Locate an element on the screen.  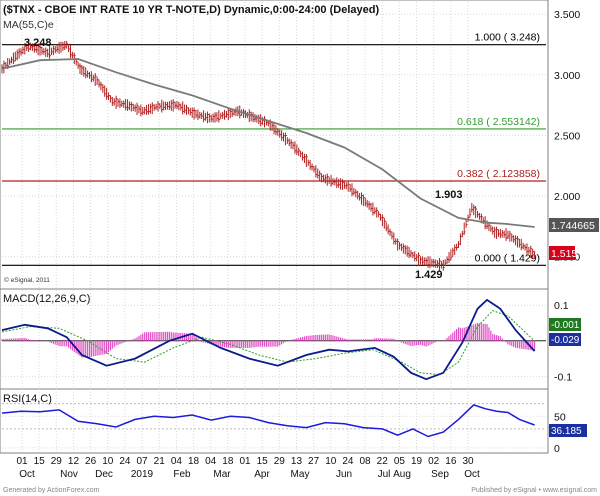
fib-level-label: 0.382 ( 2.123858) is located at coordinates (498, 174).